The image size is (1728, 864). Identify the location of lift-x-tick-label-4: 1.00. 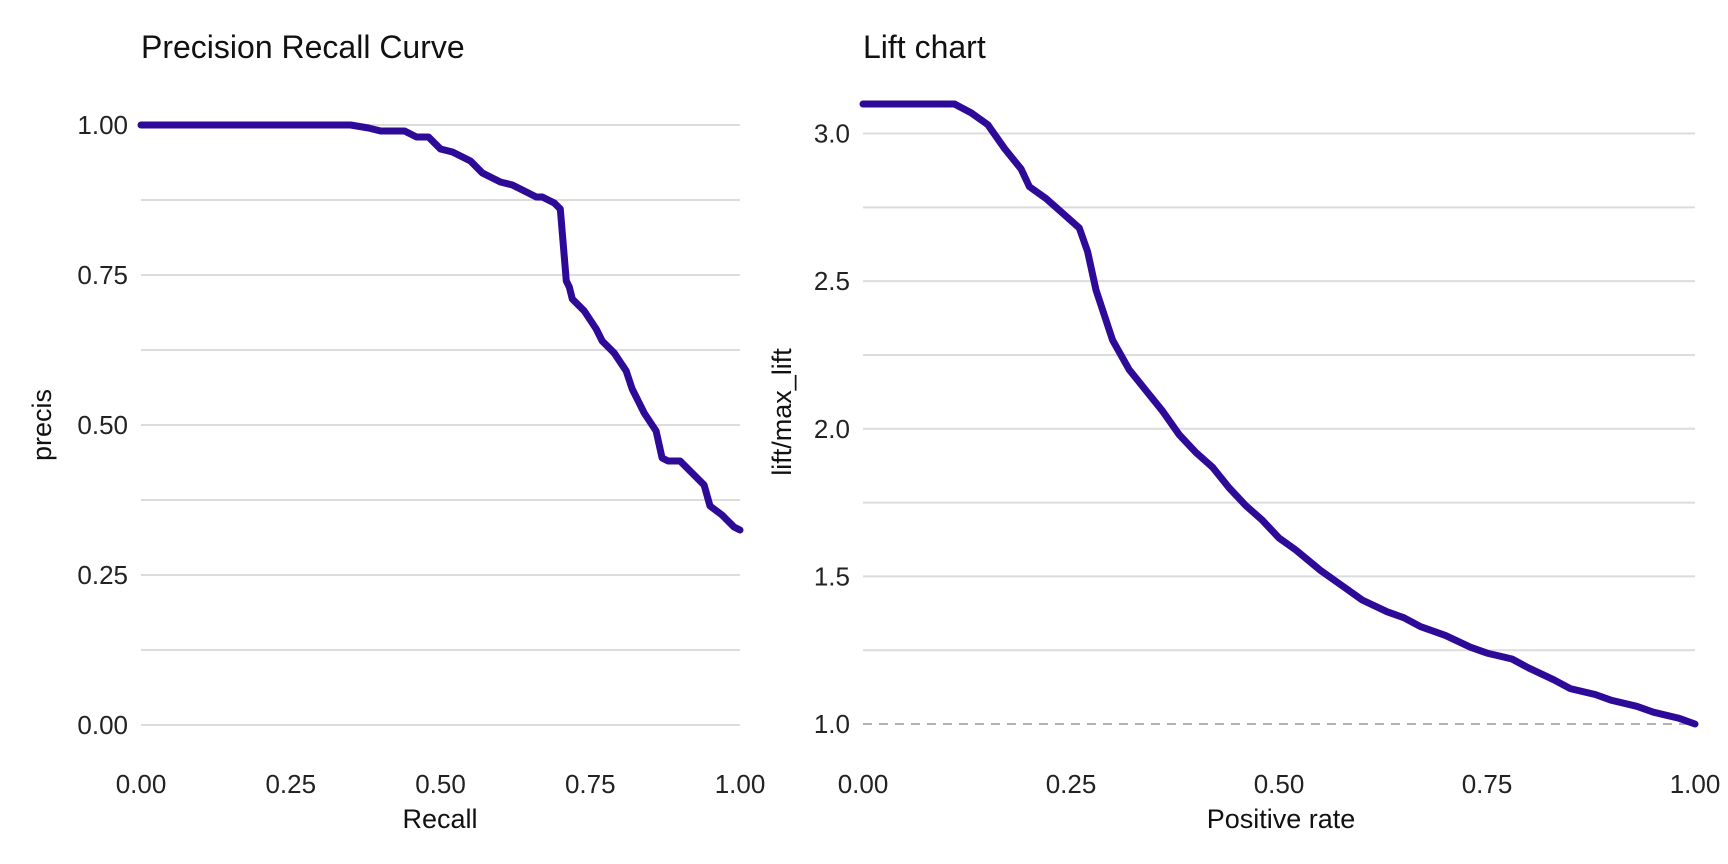
(1695, 784).